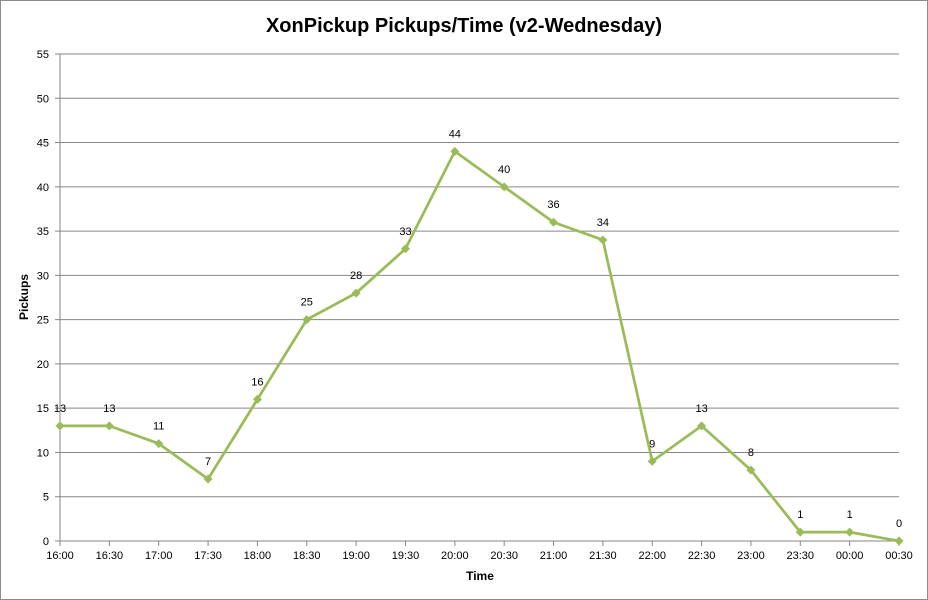 The image size is (928, 600). I want to click on data-label-4: 16, so click(257, 382).